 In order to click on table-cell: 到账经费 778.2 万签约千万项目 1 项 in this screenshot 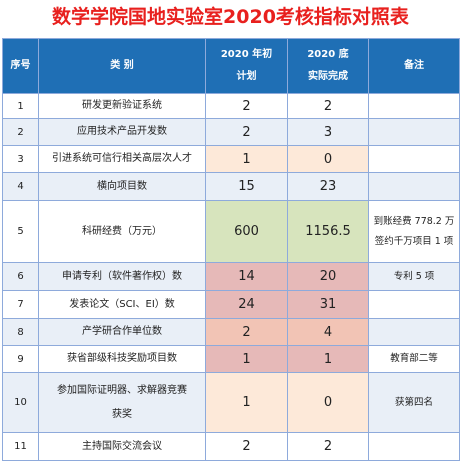, I will do `click(414, 231)`.